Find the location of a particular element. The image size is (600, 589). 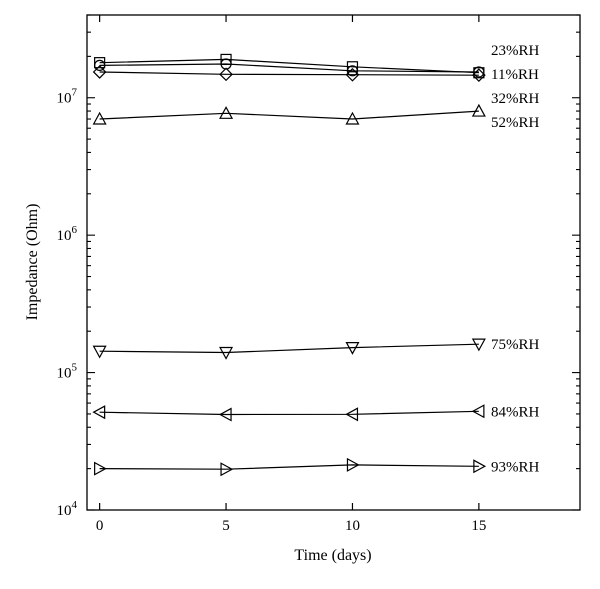

x-tick-label: 10 is located at coordinates (352, 526).